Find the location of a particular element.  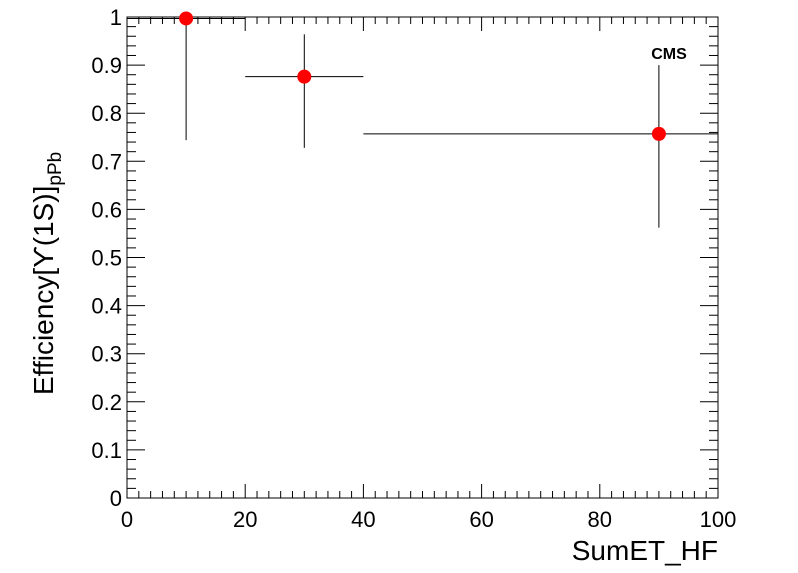

y-tick-label: 0 is located at coordinates (116, 498).